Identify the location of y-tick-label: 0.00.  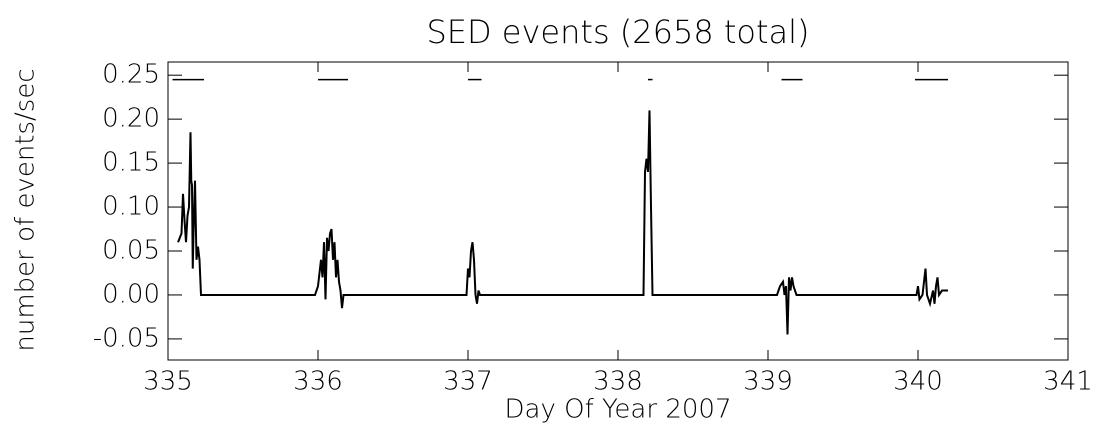
(131, 294).